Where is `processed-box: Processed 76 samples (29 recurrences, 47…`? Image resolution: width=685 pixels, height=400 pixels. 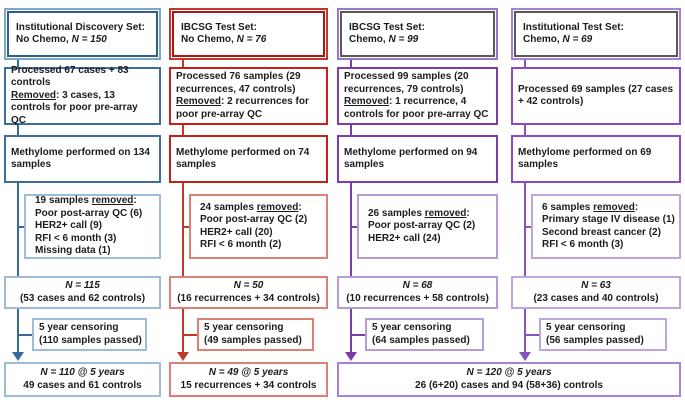 processed-box: Processed 76 samples (29 recurrences, 47… is located at coordinates (248, 96).